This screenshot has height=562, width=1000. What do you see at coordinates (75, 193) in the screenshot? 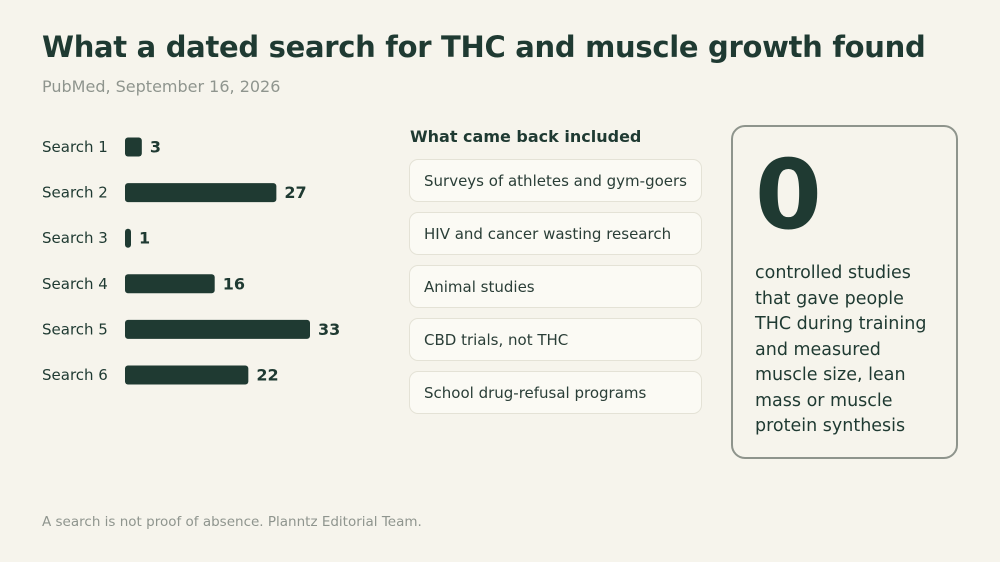
I see `bar-category-label: Search 2` at bounding box center [75, 193].